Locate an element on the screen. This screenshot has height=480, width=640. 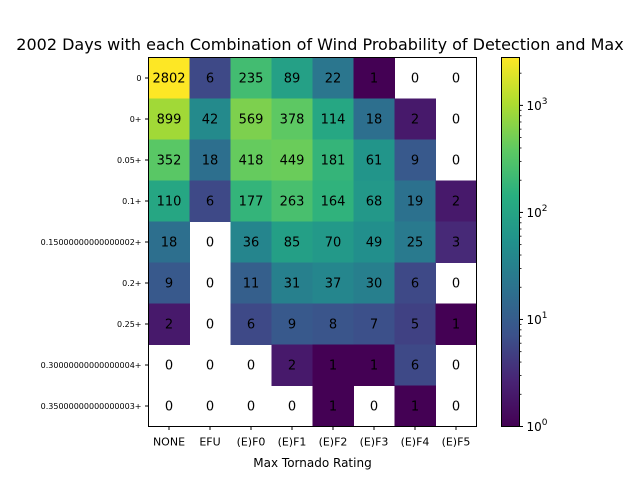
cell-value-label: 89 is located at coordinates (292, 79).